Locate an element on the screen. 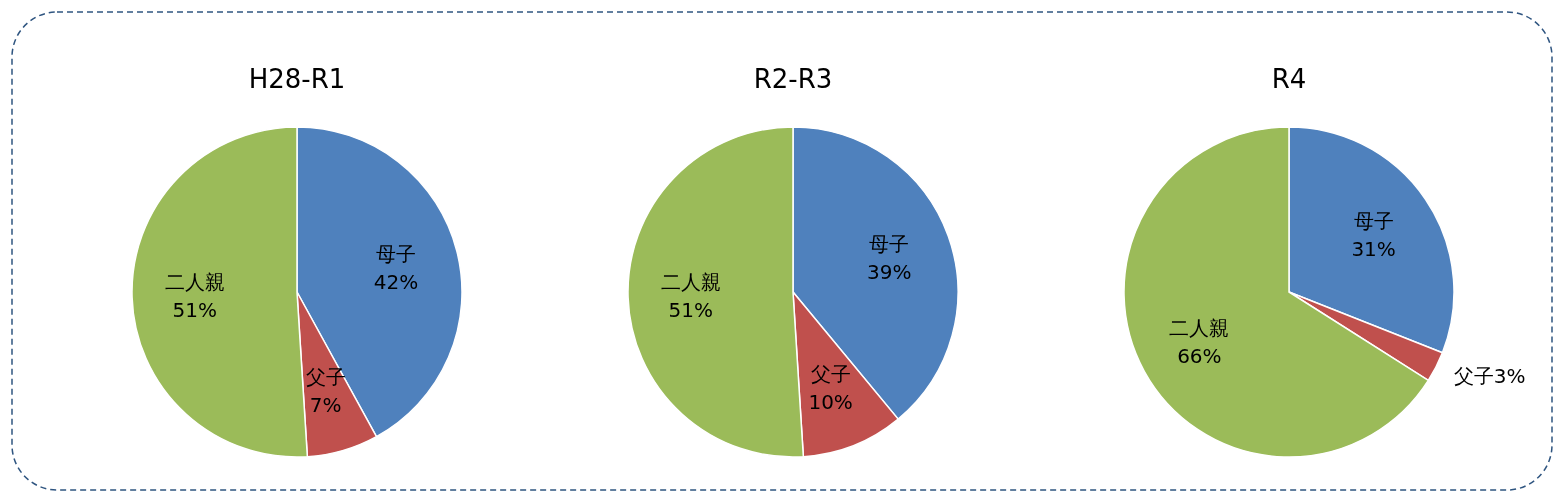  chart-title: R4 is located at coordinates (1289, 79).